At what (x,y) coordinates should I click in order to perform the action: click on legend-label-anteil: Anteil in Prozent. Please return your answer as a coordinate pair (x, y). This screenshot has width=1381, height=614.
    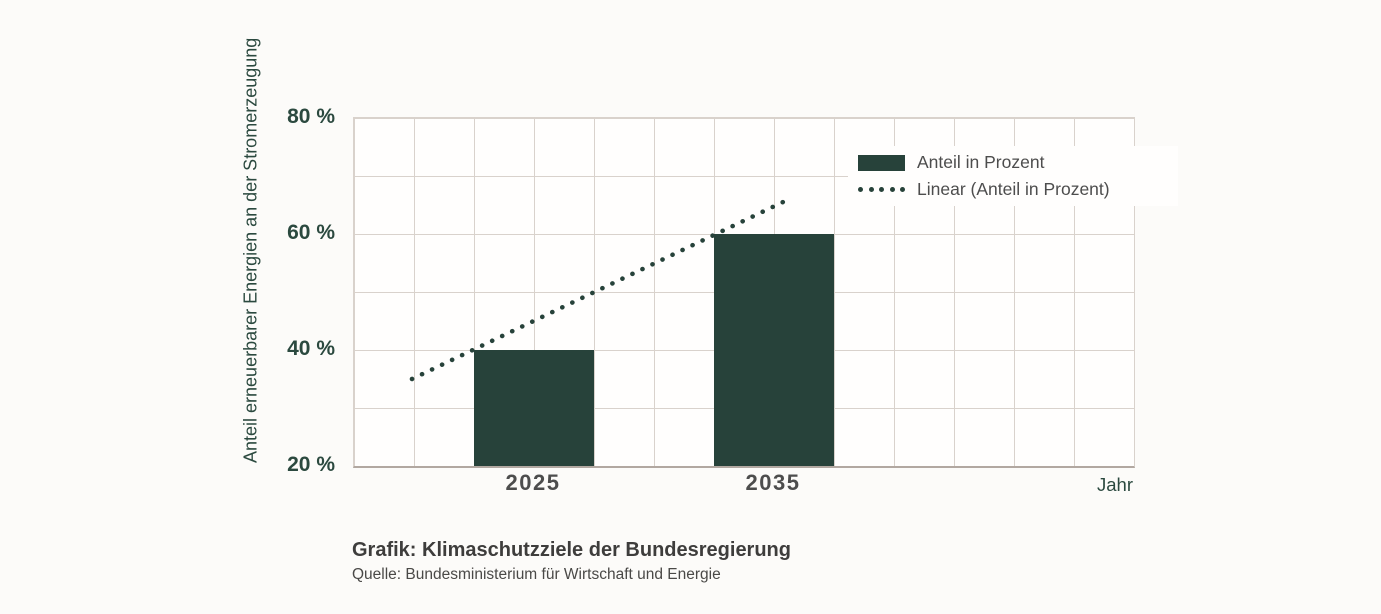
    Looking at the image, I should click on (981, 162).